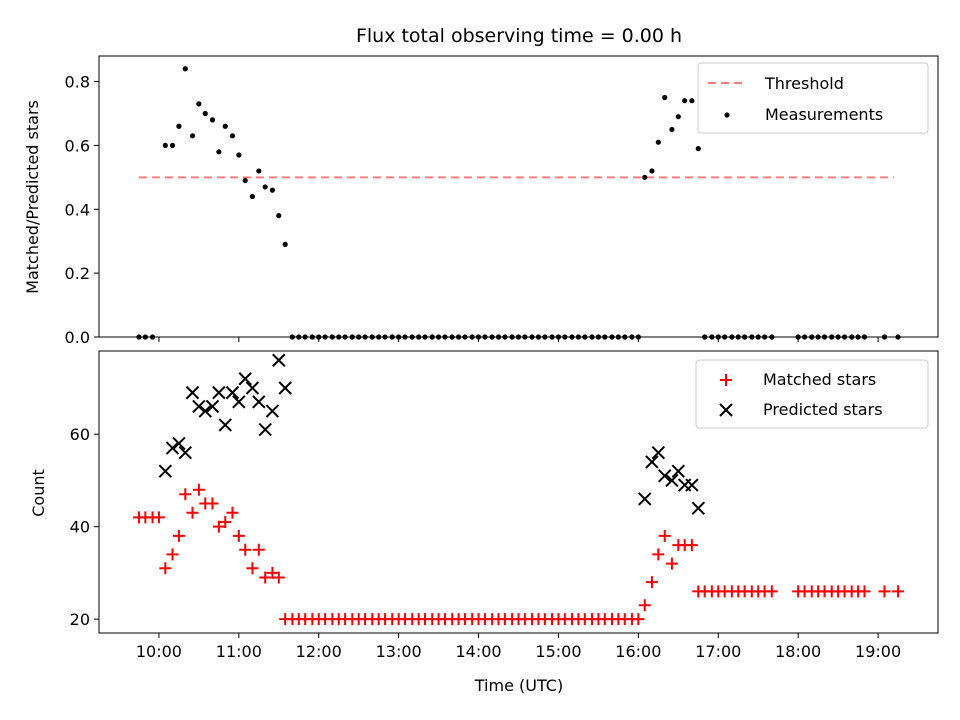 This screenshot has height=720, width=960. What do you see at coordinates (813, 98) in the screenshot?
I see `top-legend: Threshold Measurements` at bounding box center [813, 98].